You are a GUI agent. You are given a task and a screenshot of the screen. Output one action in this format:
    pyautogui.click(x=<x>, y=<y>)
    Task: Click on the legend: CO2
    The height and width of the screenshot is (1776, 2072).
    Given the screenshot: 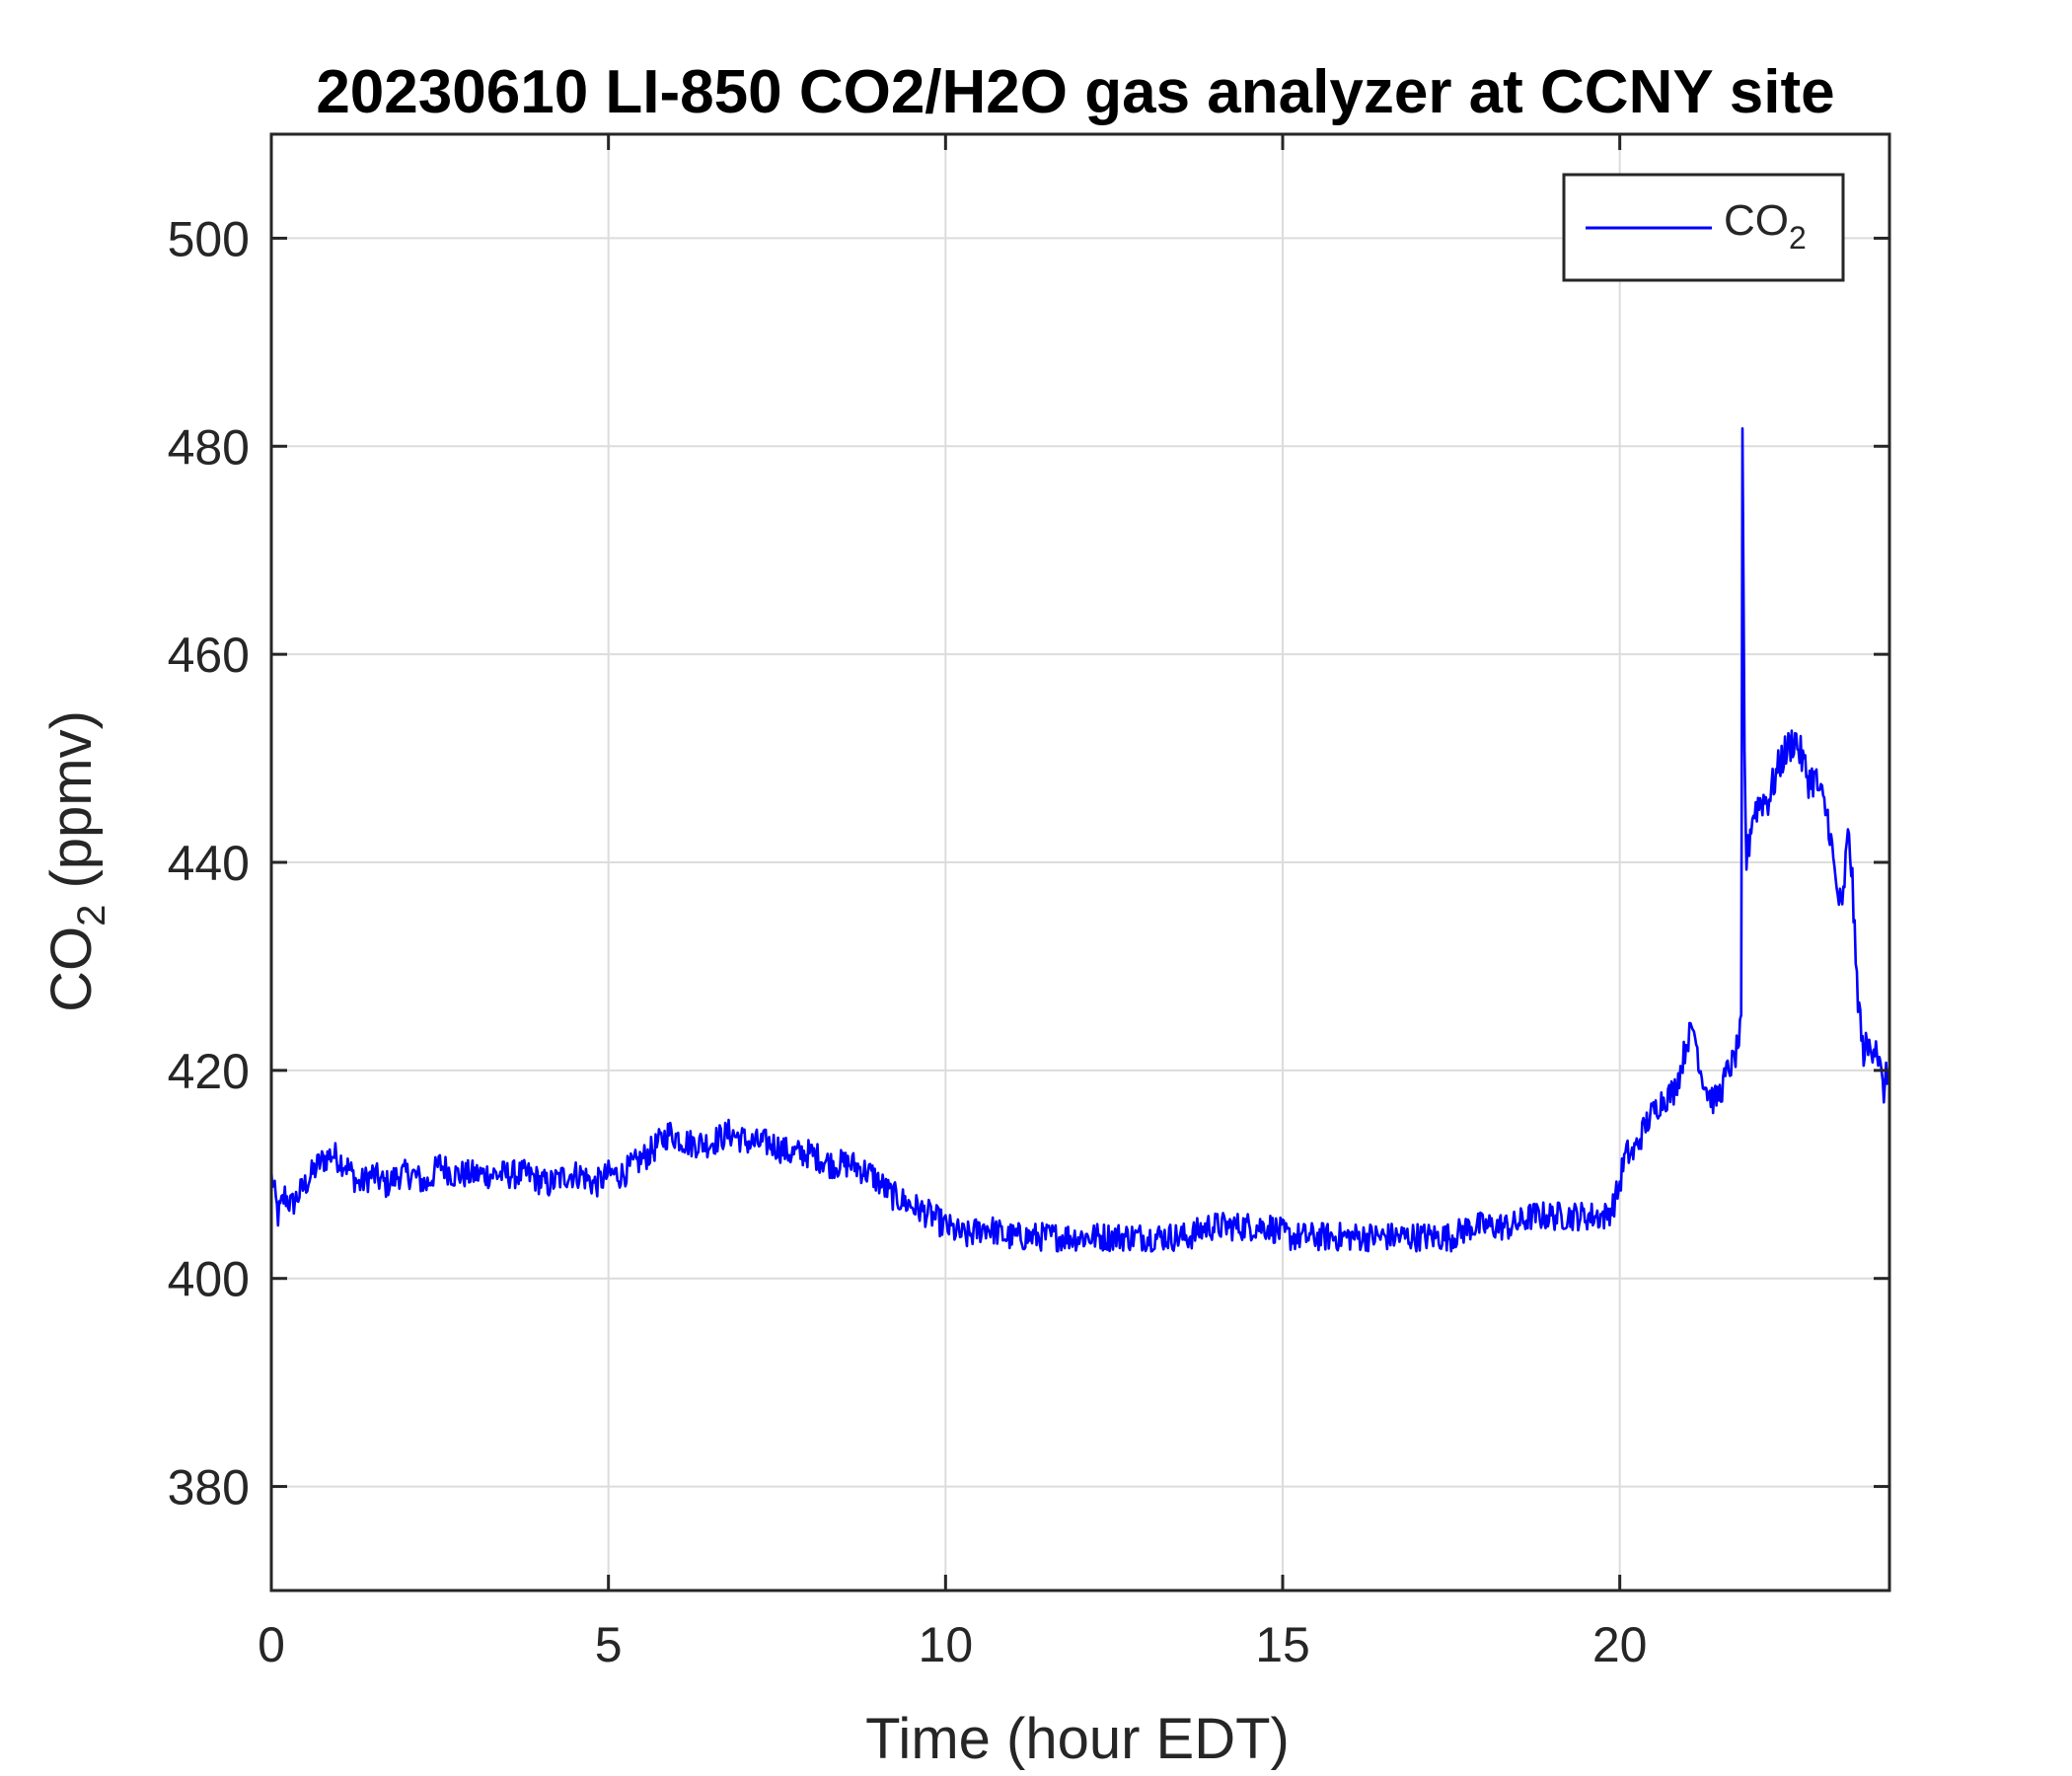 What is the action you would take?
    pyautogui.click(x=1704, y=228)
    